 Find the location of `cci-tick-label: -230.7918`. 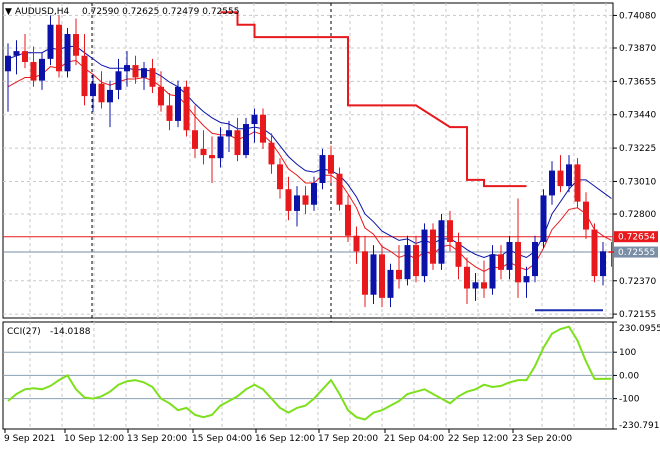

cci-tick-label: -230.7918 is located at coordinates (639, 426).